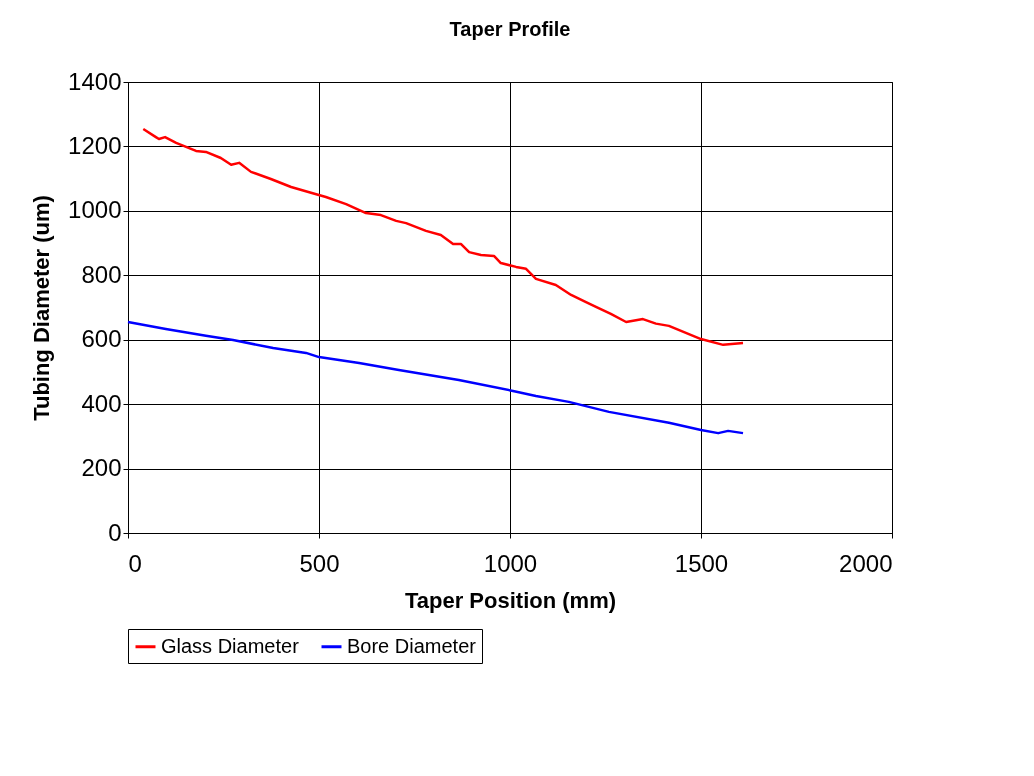 This screenshot has height=776, width=1034. Describe the element at coordinates (42, 308) in the screenshot. I see `y-axis-title: Tubing Diameter (um)` at that location.